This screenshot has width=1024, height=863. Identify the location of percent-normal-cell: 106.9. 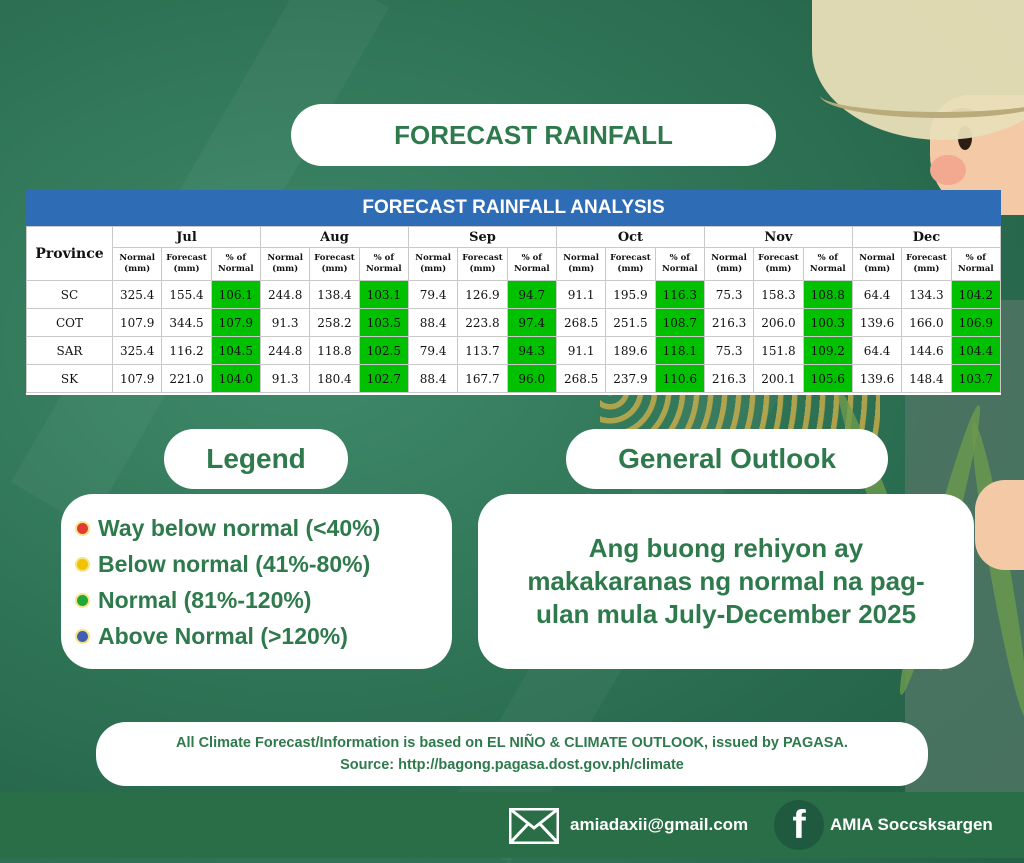
(976, 322).